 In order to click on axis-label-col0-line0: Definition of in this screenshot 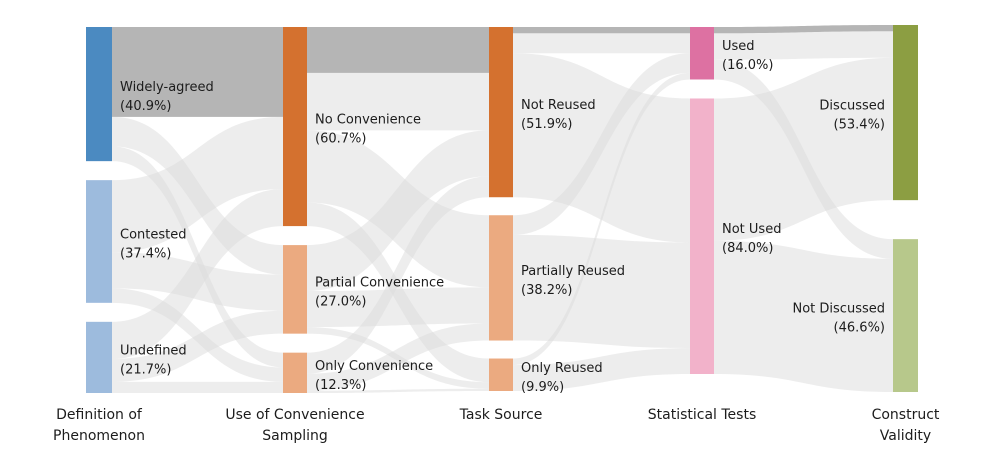, I will do `click(99, 415)`.